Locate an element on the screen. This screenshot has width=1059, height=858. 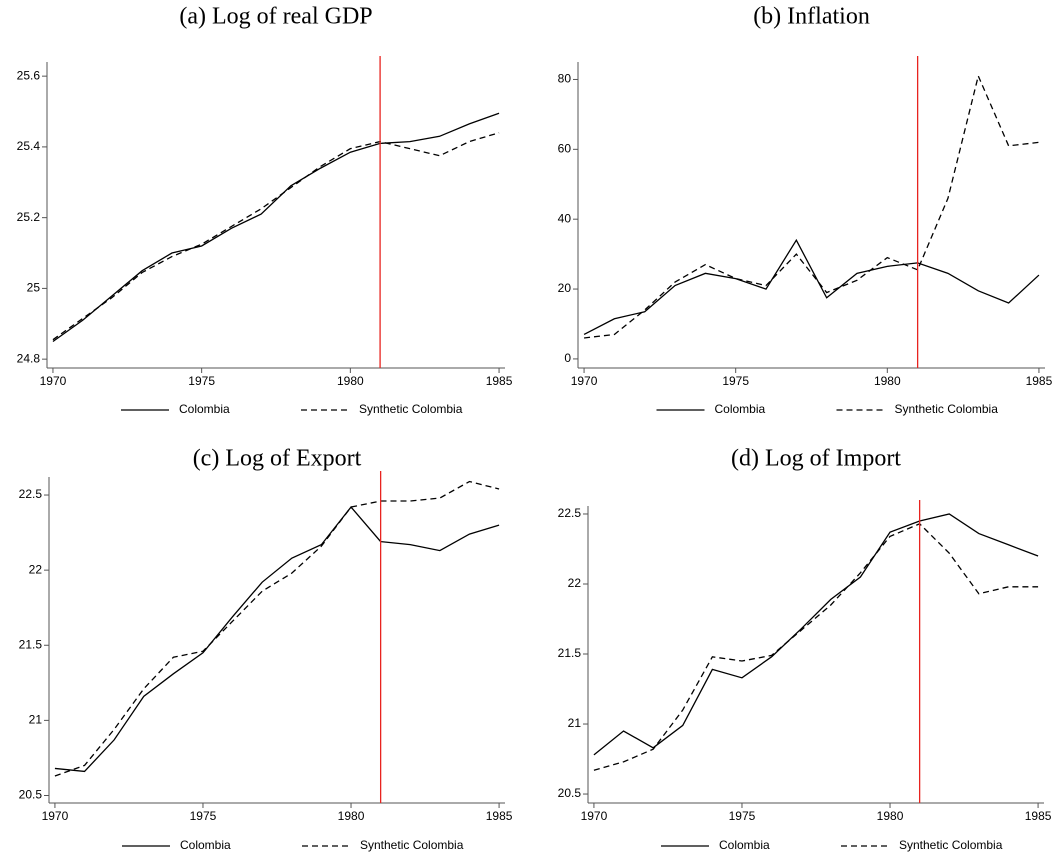
y-tick-label: 25.2 is located at coordinates (29, 217).